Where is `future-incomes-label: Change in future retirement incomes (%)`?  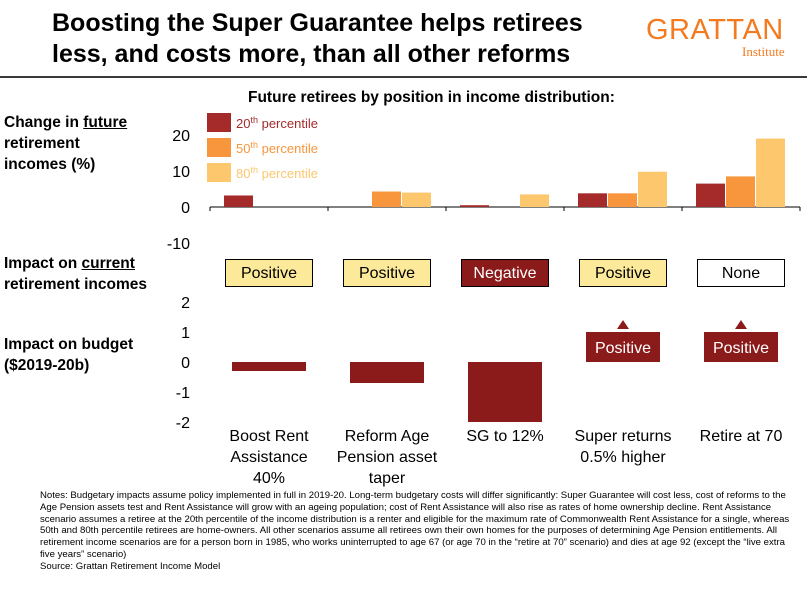
future-incomes-label: Change in future retirement incomes (%) is located at coordinates (66, 143).